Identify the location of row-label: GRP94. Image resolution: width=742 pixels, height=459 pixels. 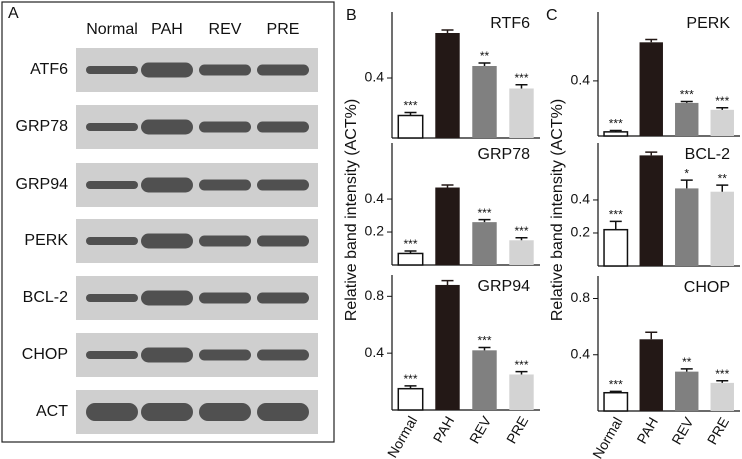
(42, 184).